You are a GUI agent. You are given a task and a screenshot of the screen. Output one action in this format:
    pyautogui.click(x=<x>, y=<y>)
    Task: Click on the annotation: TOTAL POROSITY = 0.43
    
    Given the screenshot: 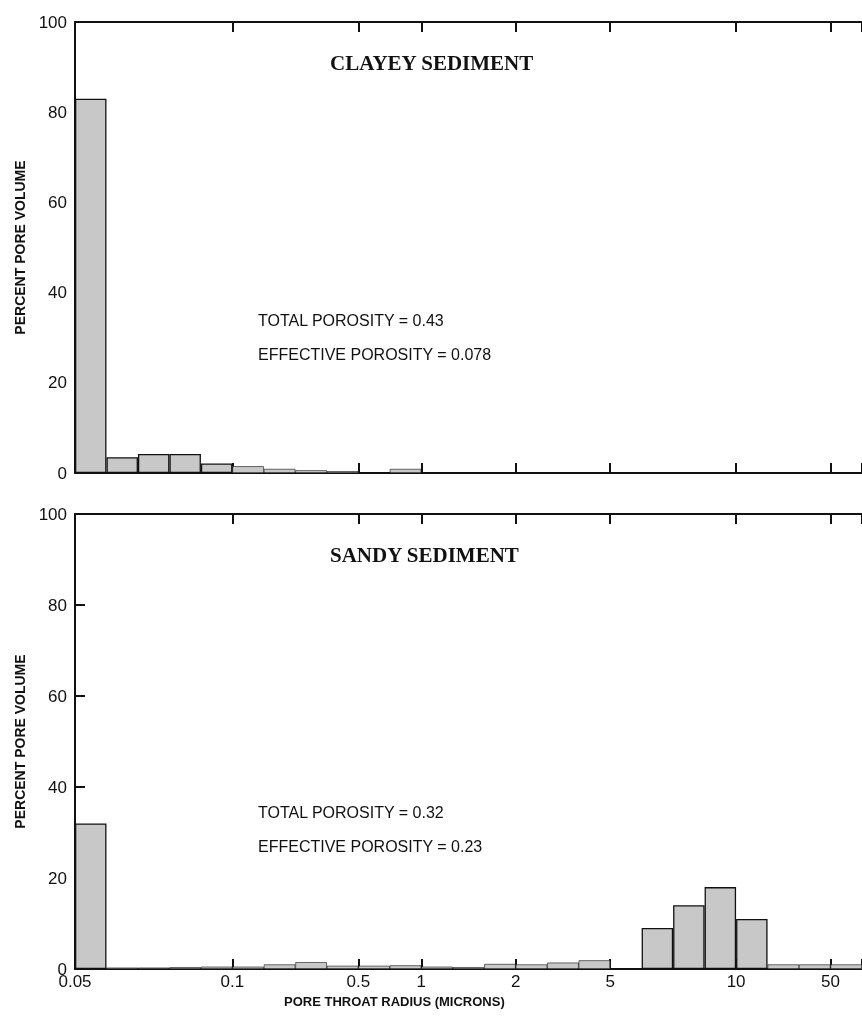 What is the action you would take?
    pyautogui.click(x=351, y=320)
    